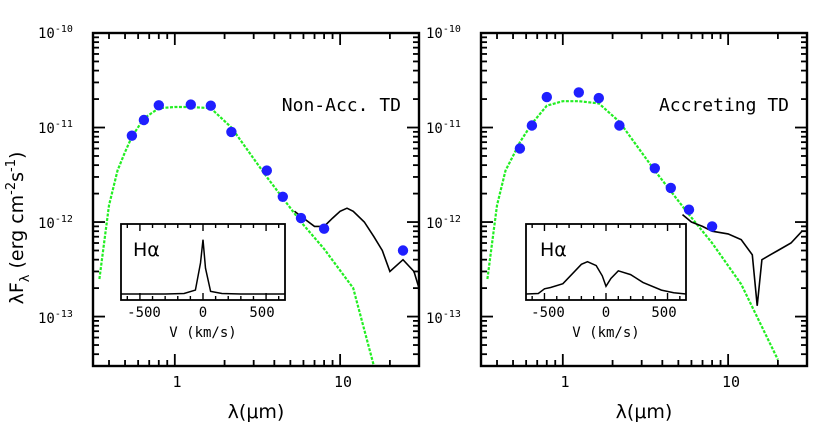 This screenshot has height=440, width=830. What do you see at coordinates (11, 188) in the screenshot?
I see `y-axis-label-exp1: -2` at bounding box center [11, 188].